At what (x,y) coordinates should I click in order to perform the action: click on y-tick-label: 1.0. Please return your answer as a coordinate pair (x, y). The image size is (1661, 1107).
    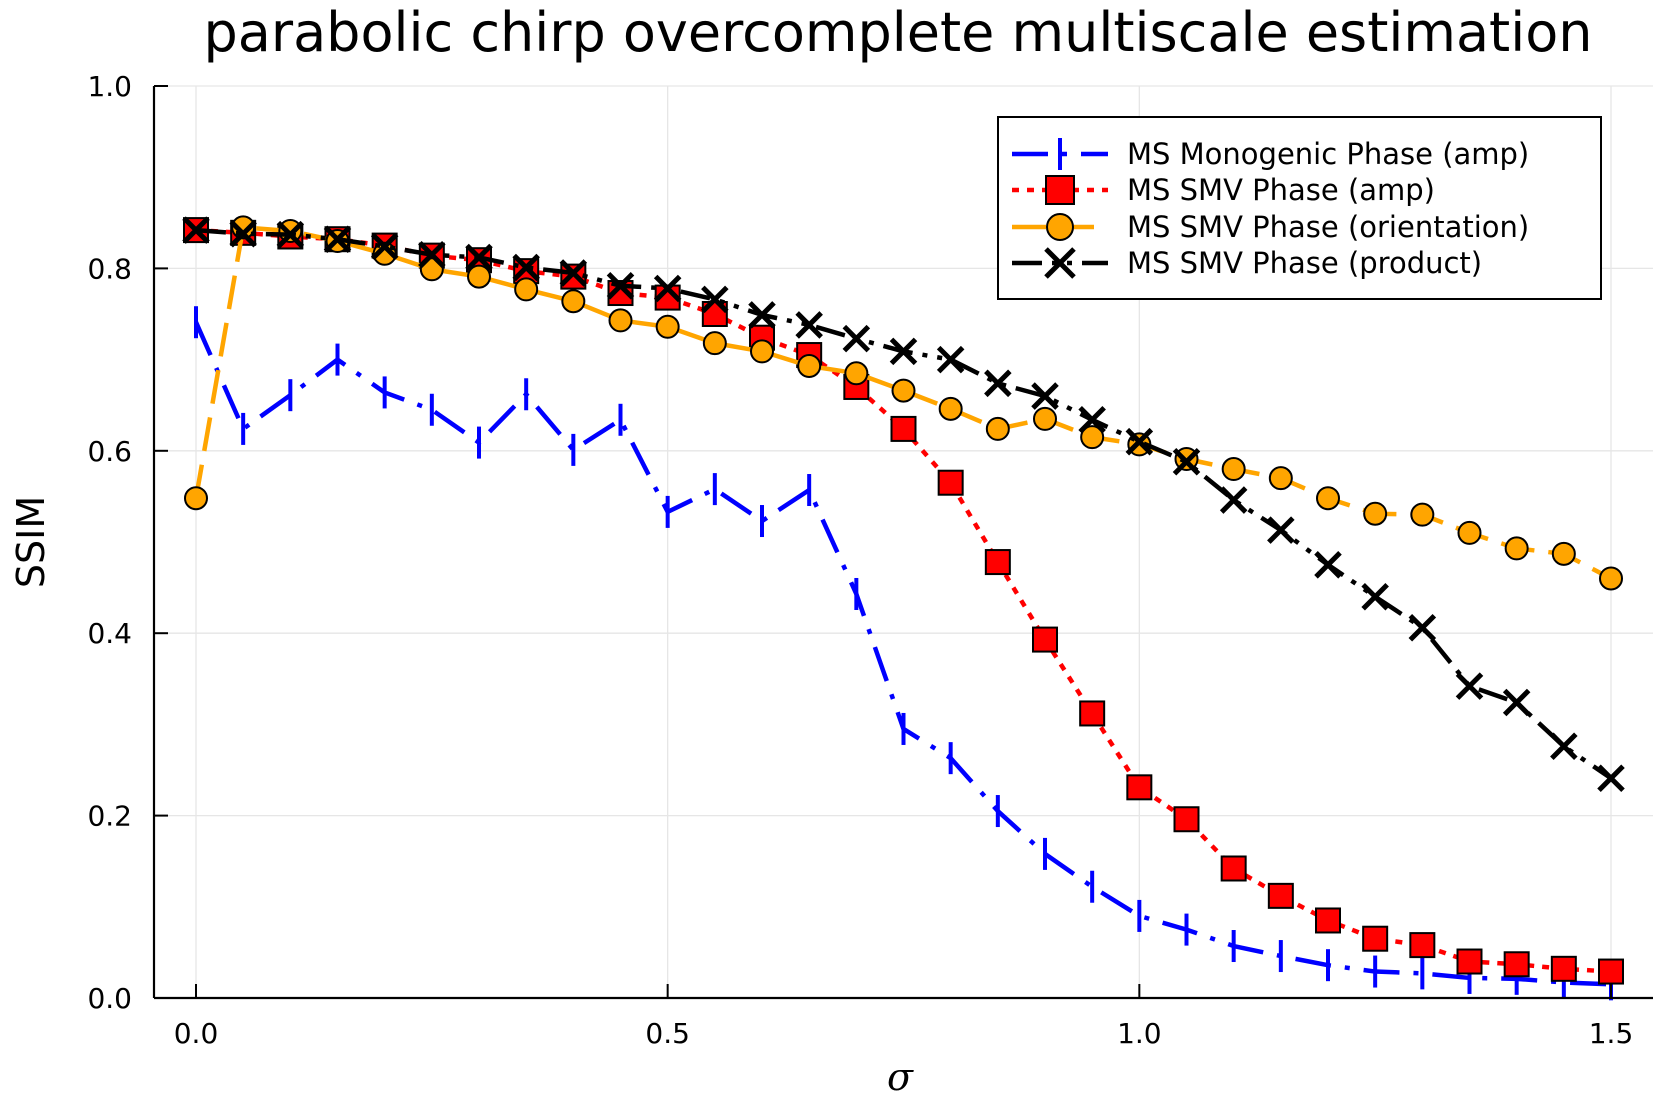
    Looking at the image, I should click on (109, 86).